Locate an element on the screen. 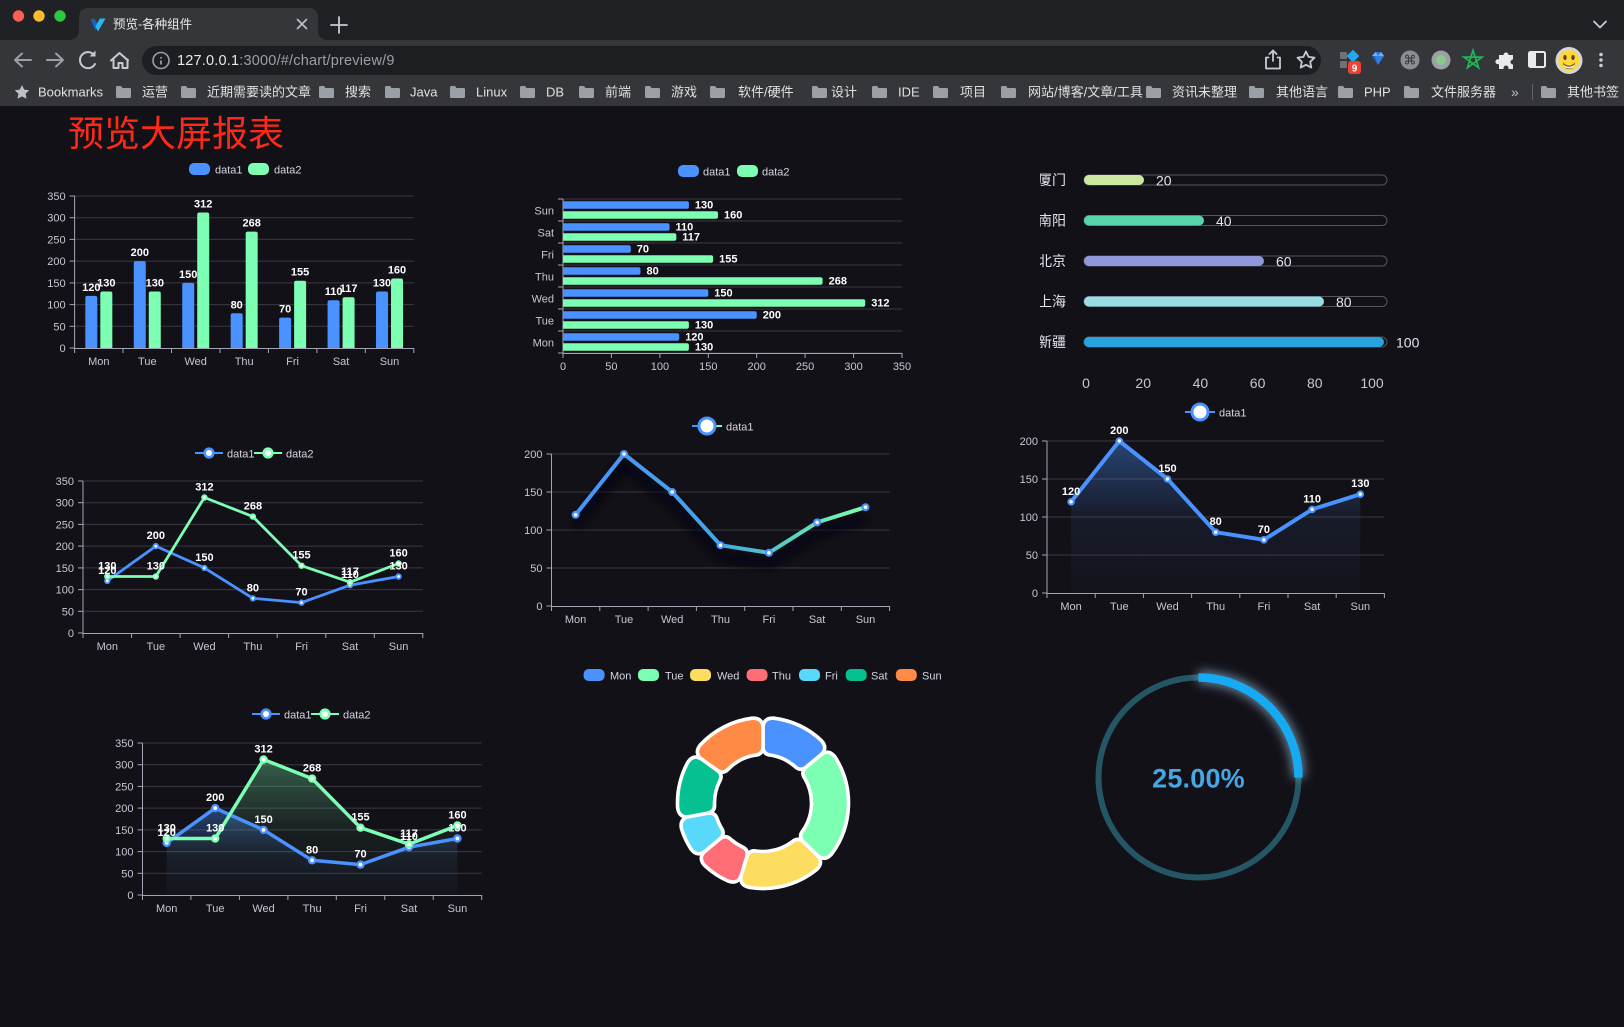 The width and height of the screenshot is (1624, 1027). svg-text: 资讯未整理 is located at coordinates (1204, 92).